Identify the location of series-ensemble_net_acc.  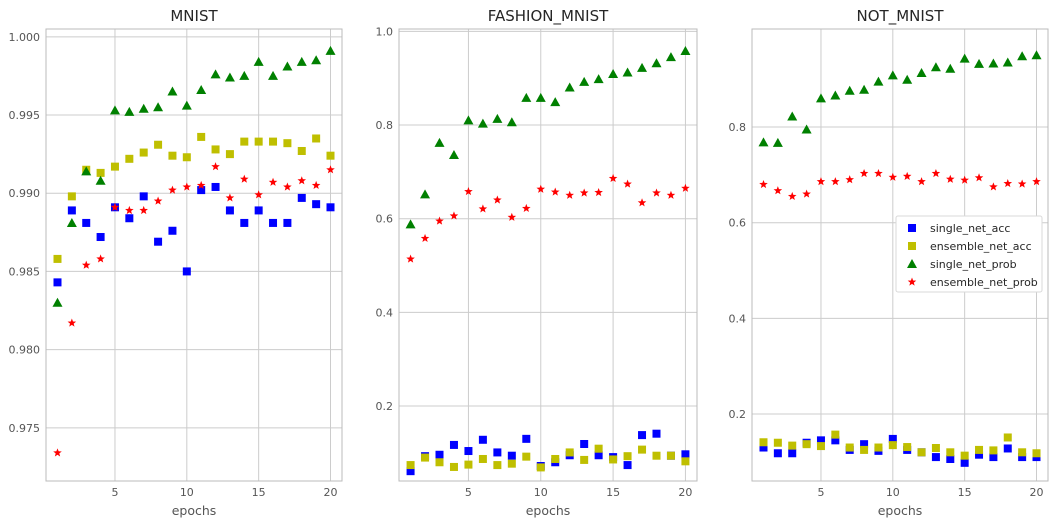
(194, 197).